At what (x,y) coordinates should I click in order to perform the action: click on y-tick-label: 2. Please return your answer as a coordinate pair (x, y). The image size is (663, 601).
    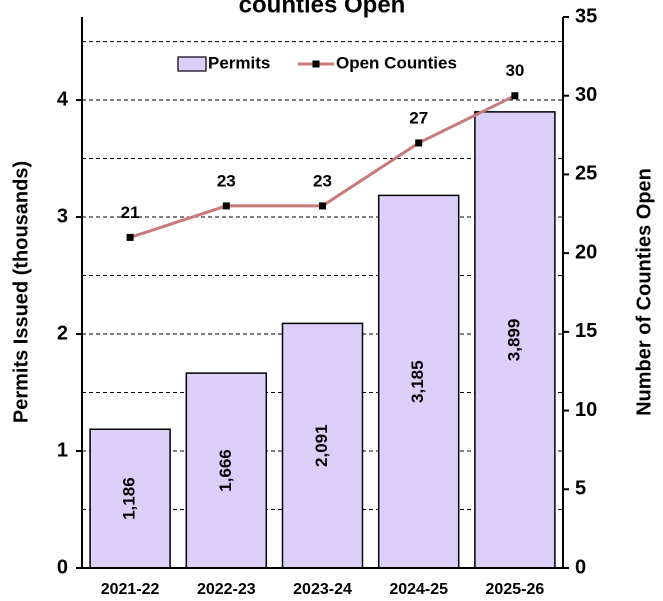
    Looking at the image, I should click on (62, 333).